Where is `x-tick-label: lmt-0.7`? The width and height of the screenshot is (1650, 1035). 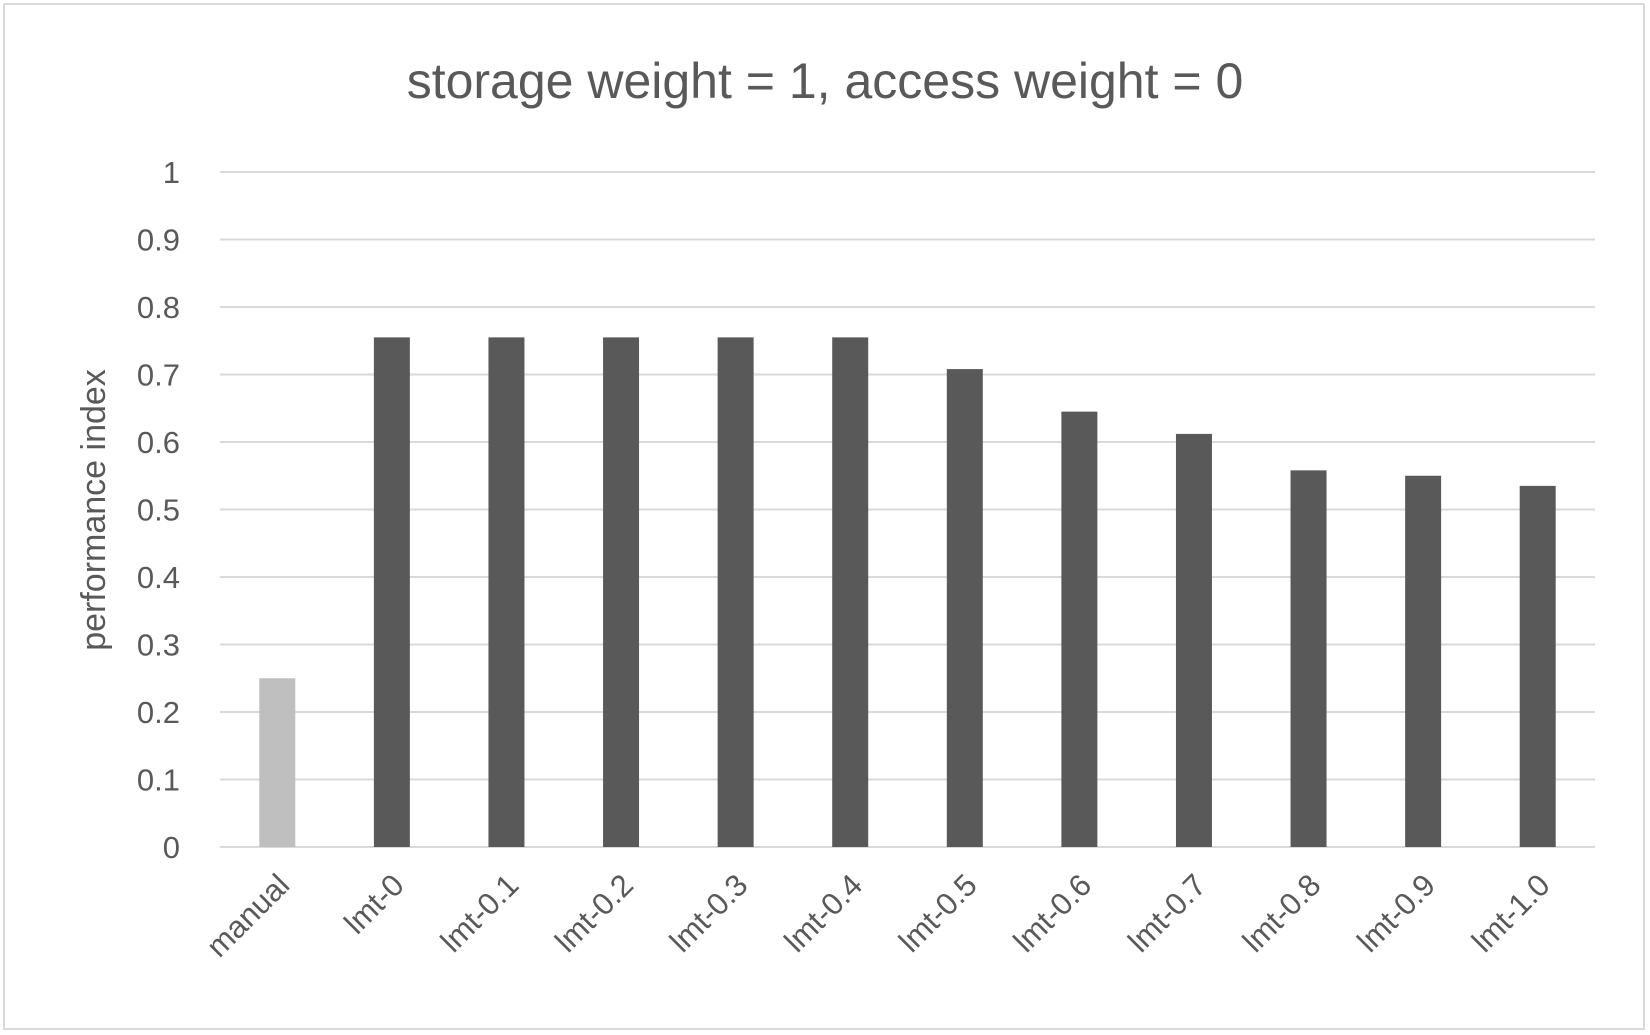 x-tick-label: lmt-0.7 is located at coordinates (1167, 913).